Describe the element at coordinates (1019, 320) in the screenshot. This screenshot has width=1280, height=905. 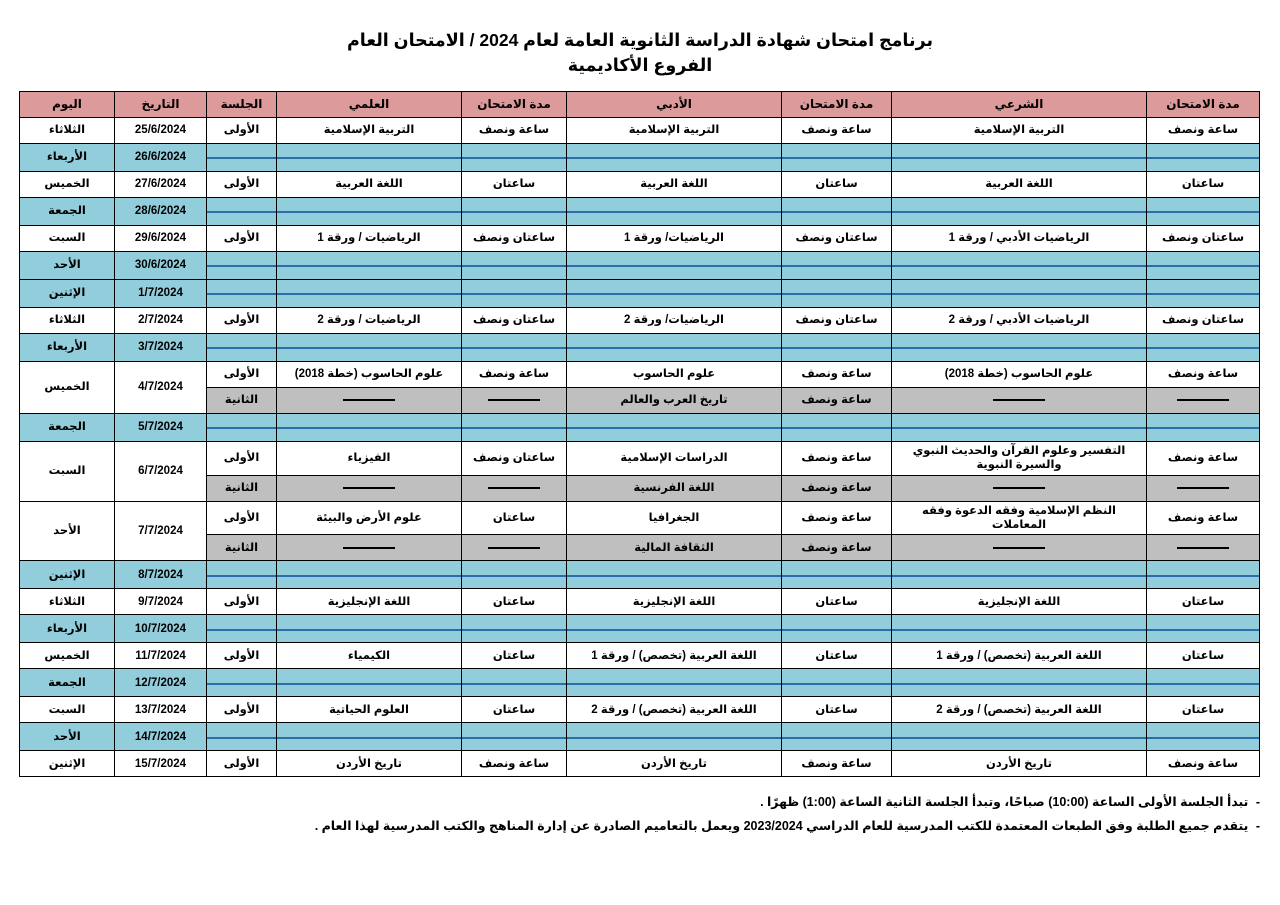
I see `cell-sharia: الرياضيات الأدبي / ورقة 2` at that location.